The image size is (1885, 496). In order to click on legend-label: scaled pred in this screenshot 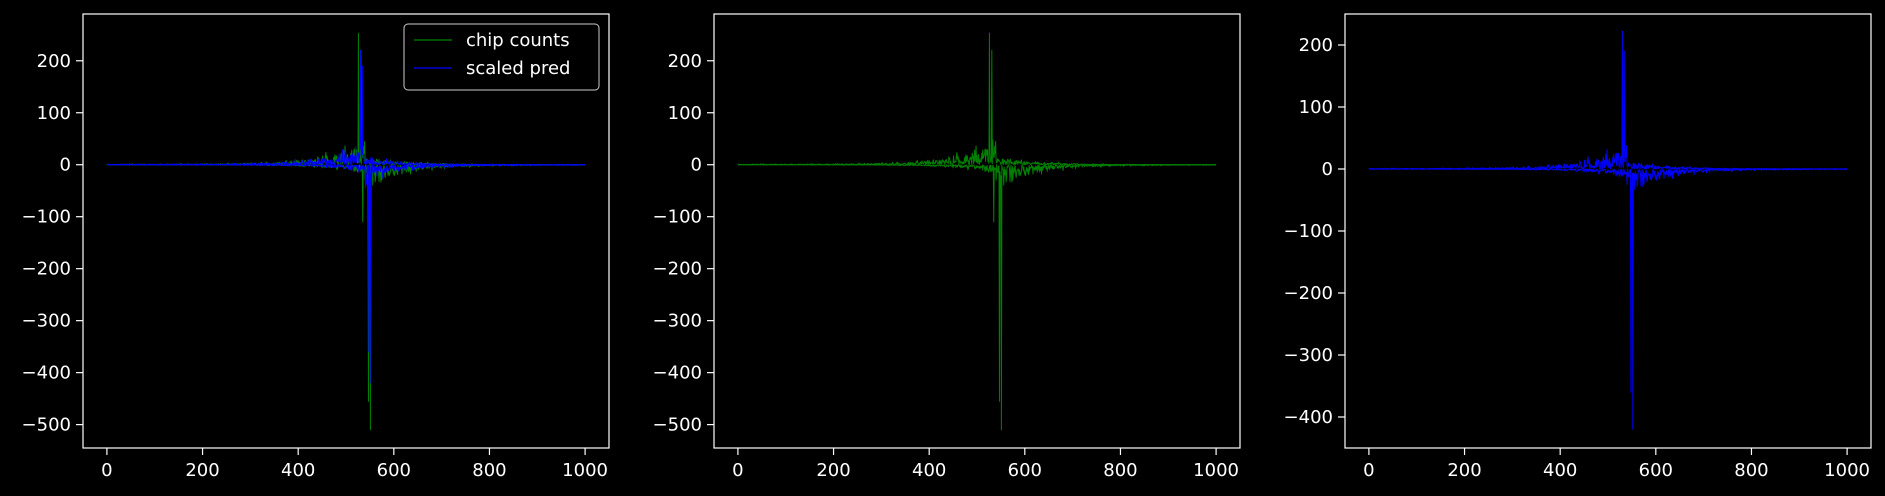, I will do `click(518, 68)`.